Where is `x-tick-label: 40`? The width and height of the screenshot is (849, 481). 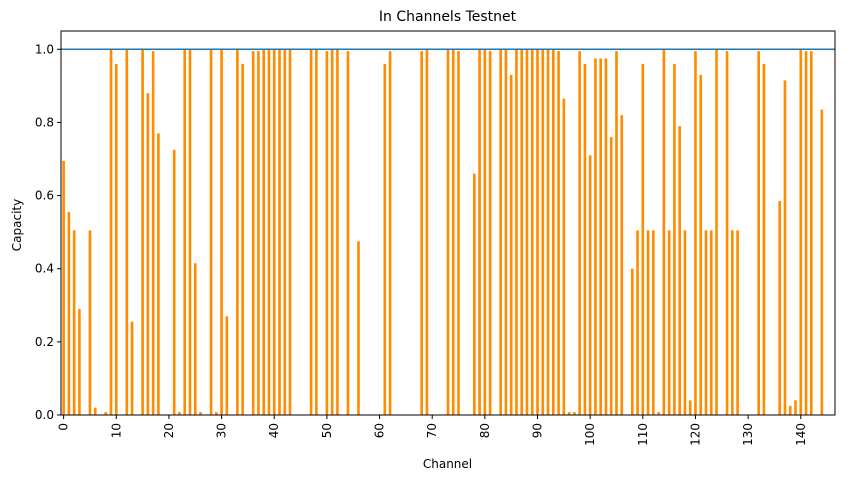
x-tick-label: 40 is located at coordinates (274, 430).